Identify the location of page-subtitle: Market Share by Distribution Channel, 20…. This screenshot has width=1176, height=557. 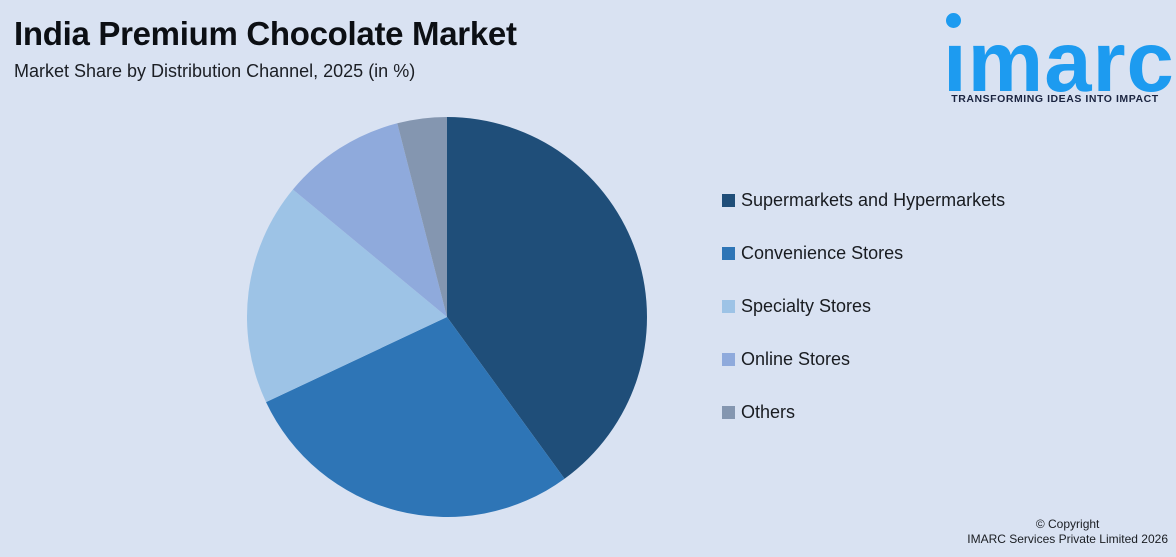
(215, 71).